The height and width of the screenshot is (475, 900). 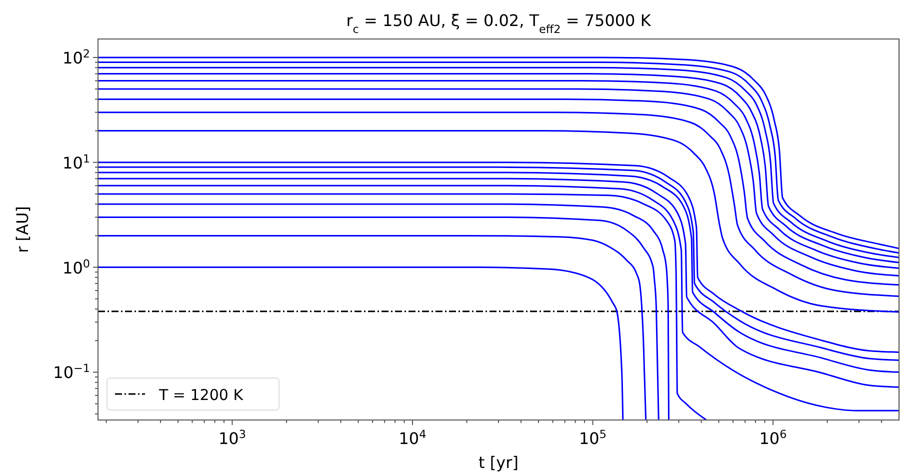 What do you see at coordinates (592, 438) in the screenshot?
I see `x-tick-label: 10$^{5}$` at bounding box center [592, 438].